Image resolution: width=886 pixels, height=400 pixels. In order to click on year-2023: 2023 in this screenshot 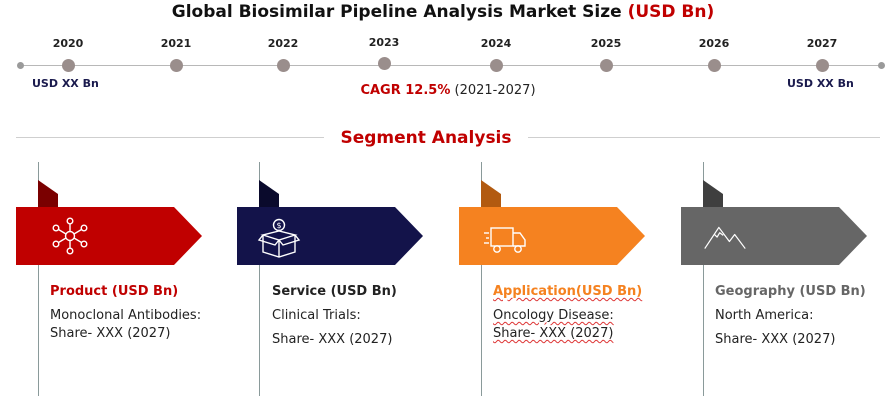, I will do `click(384, 42)`.